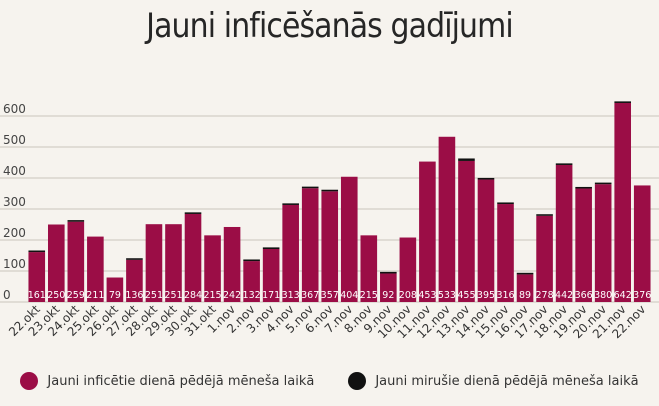 This screenshot has width=659, height=406. Describe the element at coordinates (357, 381) in the screenshot. I see `legend-swatch-deaths` at that location.